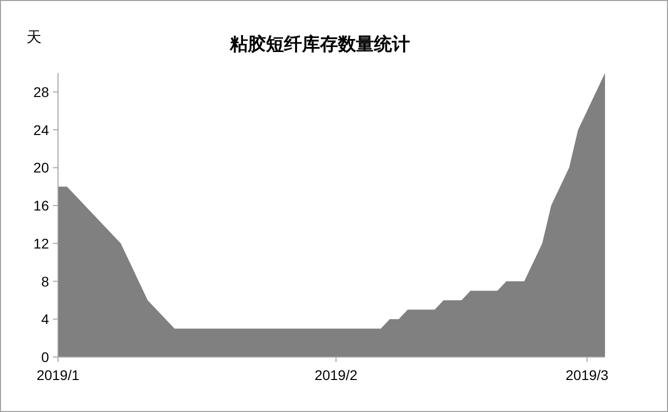 The height and width of the screenshot is (412, 668). Describe the element at coordinates (58, 375) in the screenshot. I see `x-tick-label: 2019/1` at that location.